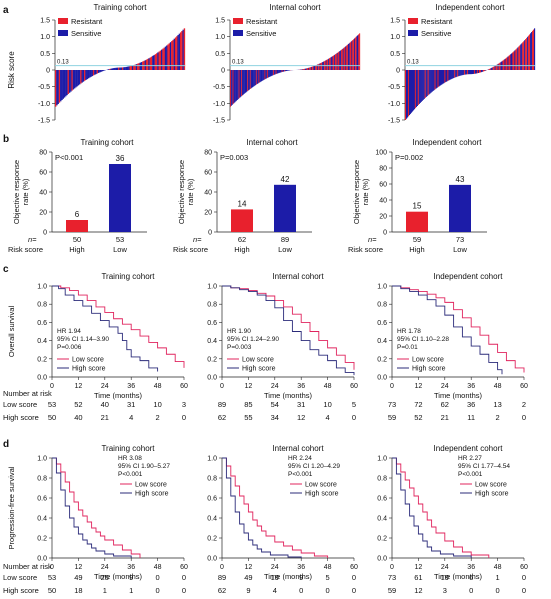 Image resolution: width=551 pixels, height=599 pixels. I want to click on nar-value: 85, so click(248, 404).